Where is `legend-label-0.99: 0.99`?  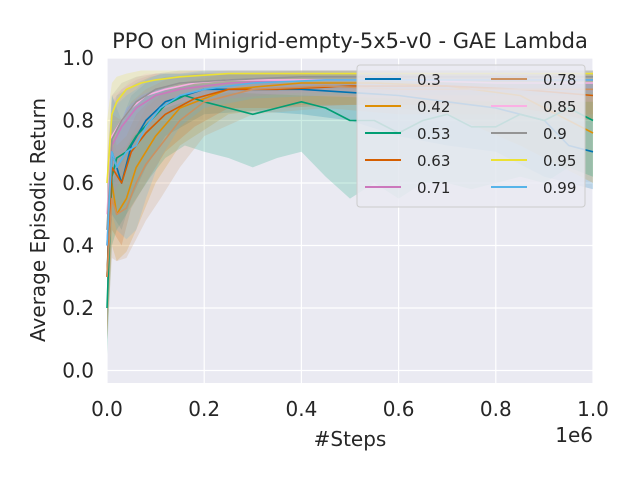
legend-label-0.99: 0.99 is located at coordinates (559, 188).